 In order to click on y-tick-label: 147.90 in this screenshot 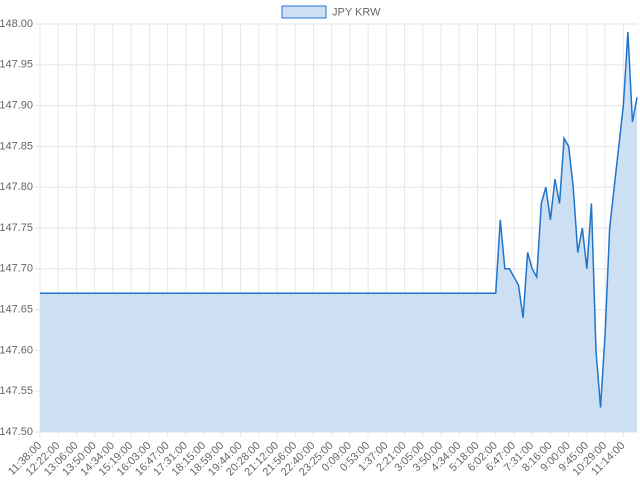, I will do `click(16, 106)`.